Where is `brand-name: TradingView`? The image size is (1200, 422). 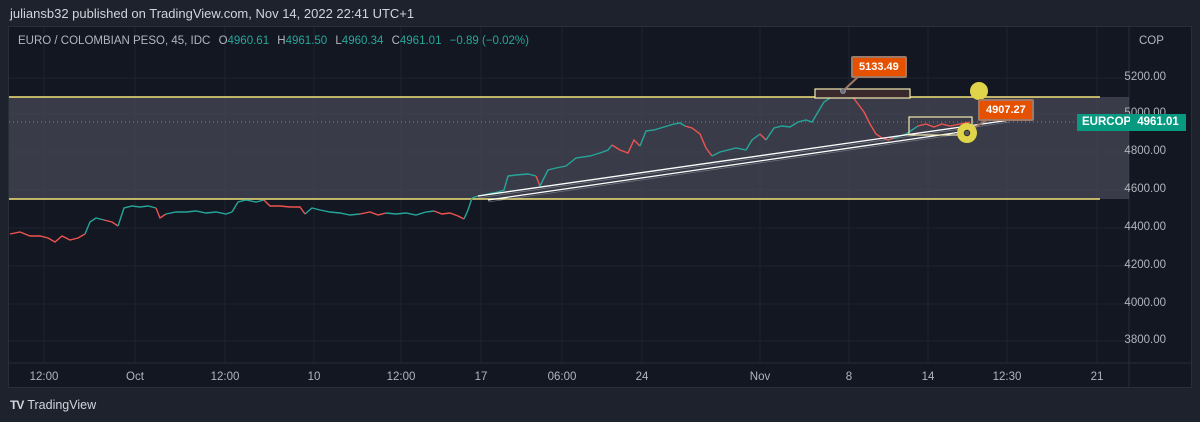
brand-name: TradingView is located at coordinates (62, 405).